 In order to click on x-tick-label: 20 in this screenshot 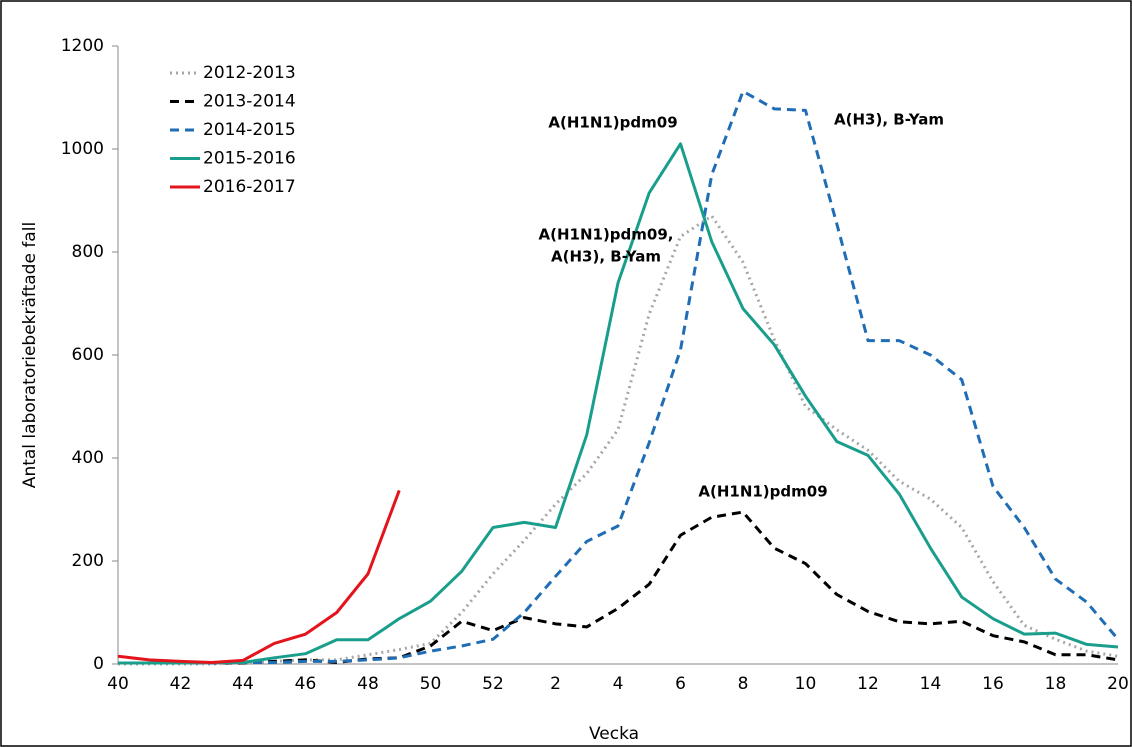, I will do `click(1118, 684)`.